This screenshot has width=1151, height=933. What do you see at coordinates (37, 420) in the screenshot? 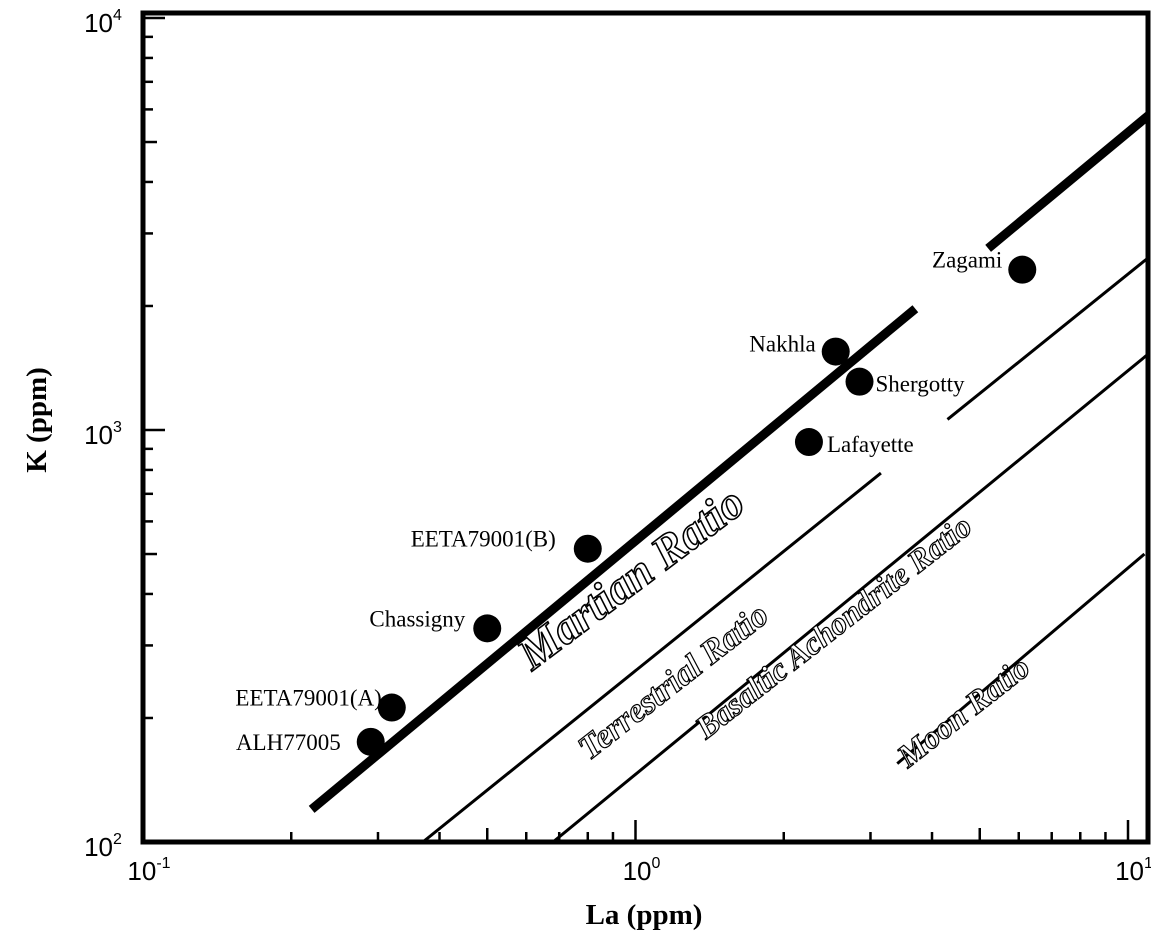
I see `y-axis-title: K (ppm)` at bounding box center [37, 420].